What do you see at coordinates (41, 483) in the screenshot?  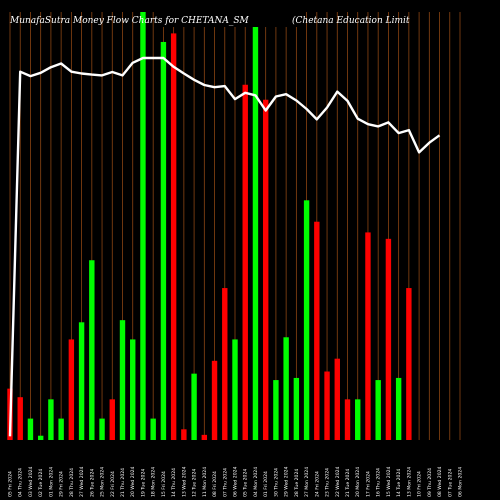 I see `x-tick-label: 02 Tue 2024` at bounding box center [41, 483].